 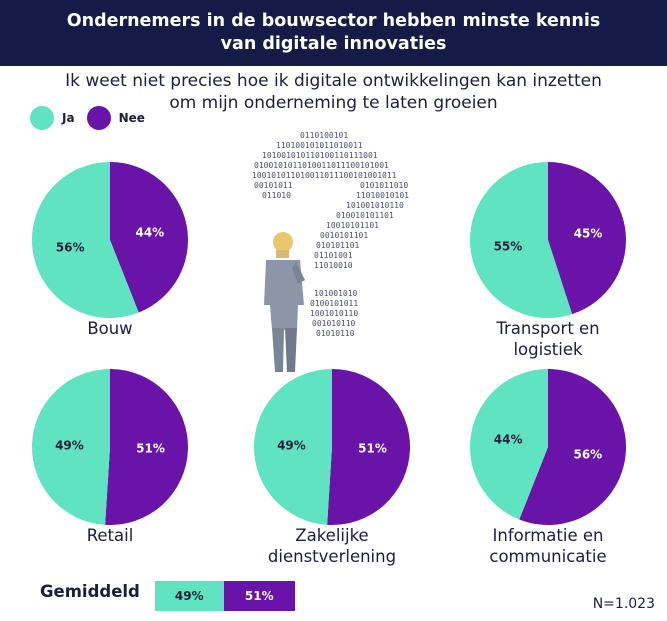 I want to click on legend-swatch-nee, so click(x=98, y=118).